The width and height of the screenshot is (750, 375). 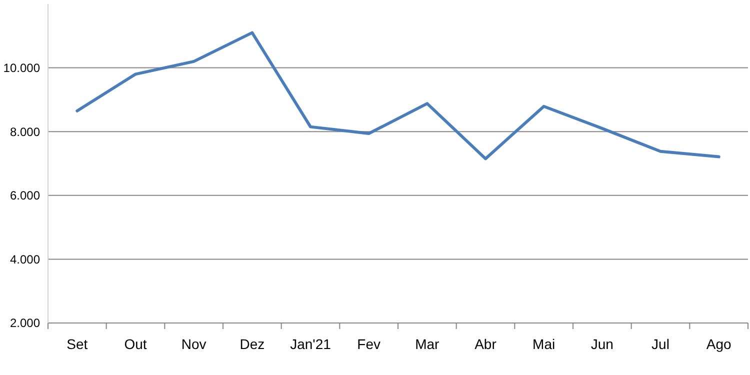 What do you see at coordinates (485, 344) in the screenshot?
I see `x-tick-label: Abr` at bounding box center [485, 344].